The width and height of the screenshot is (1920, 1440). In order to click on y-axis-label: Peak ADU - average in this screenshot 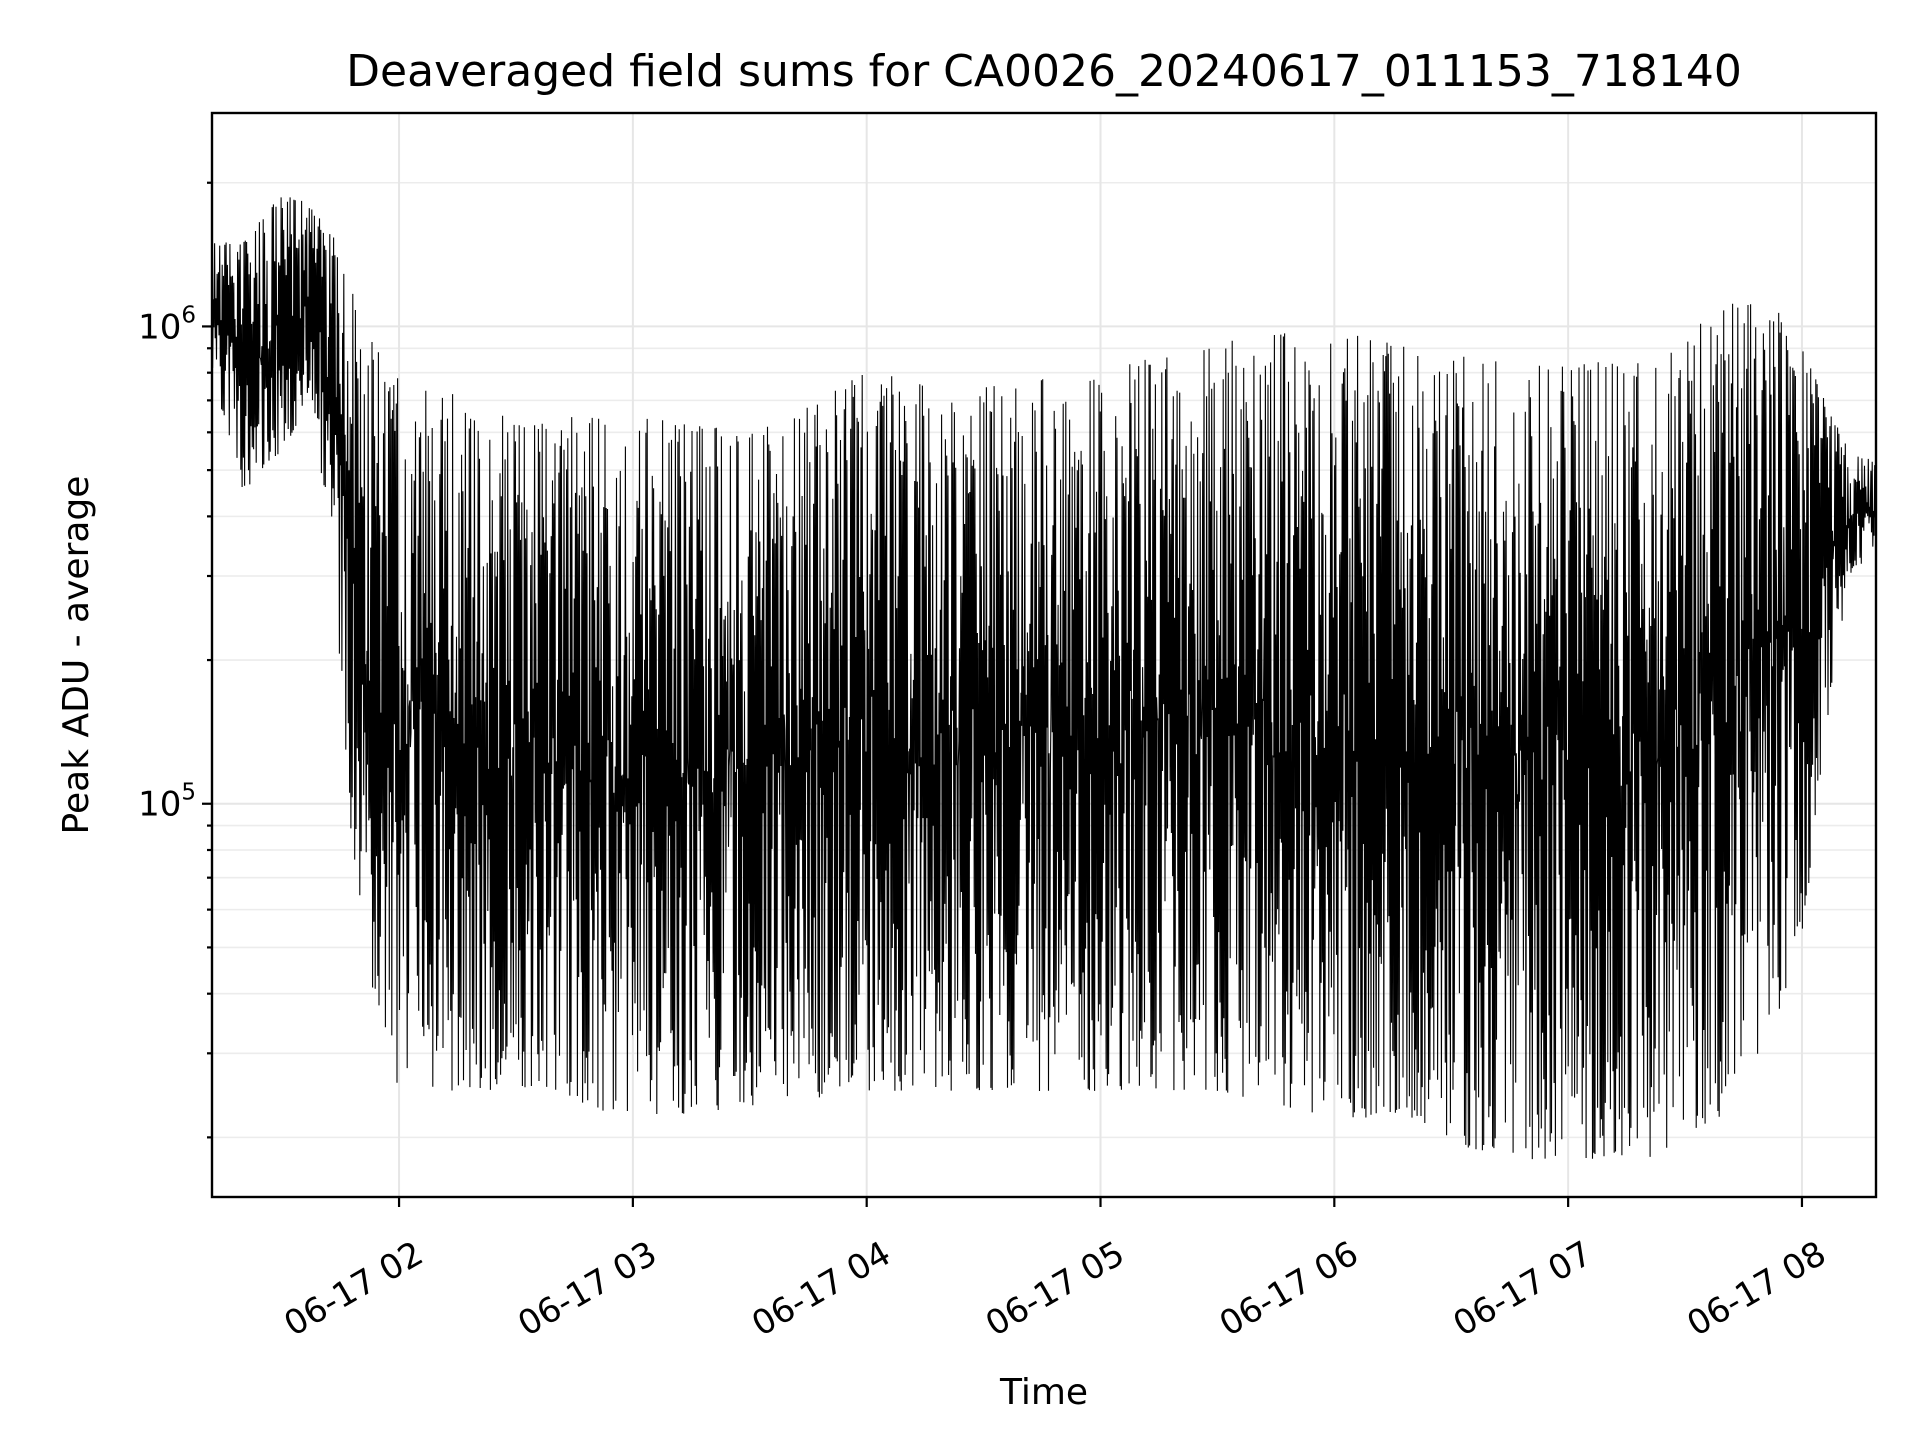, I will do `click(76, 655)`.